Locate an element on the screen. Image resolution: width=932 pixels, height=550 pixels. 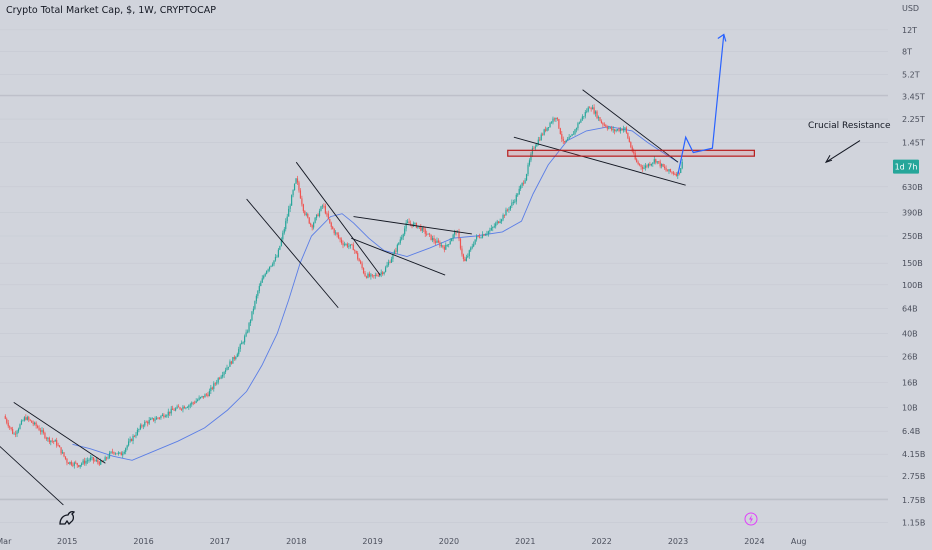
annotation-arrowhead is located at coordinates (828, 159).